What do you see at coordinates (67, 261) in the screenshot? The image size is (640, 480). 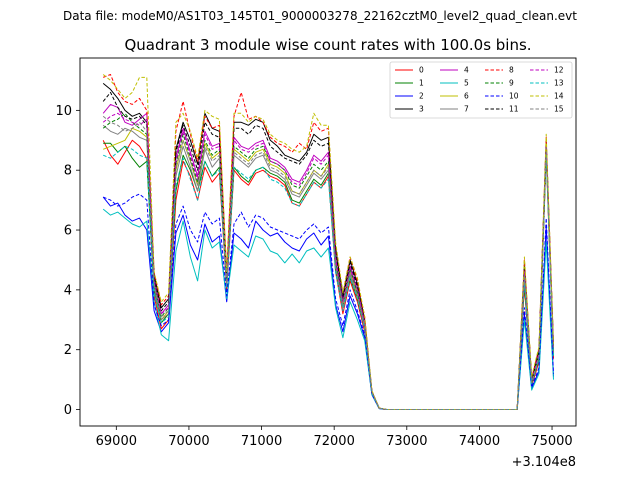 I see `y-axis: 0 2 4 6 8 10` at bounding box center [67, 261].